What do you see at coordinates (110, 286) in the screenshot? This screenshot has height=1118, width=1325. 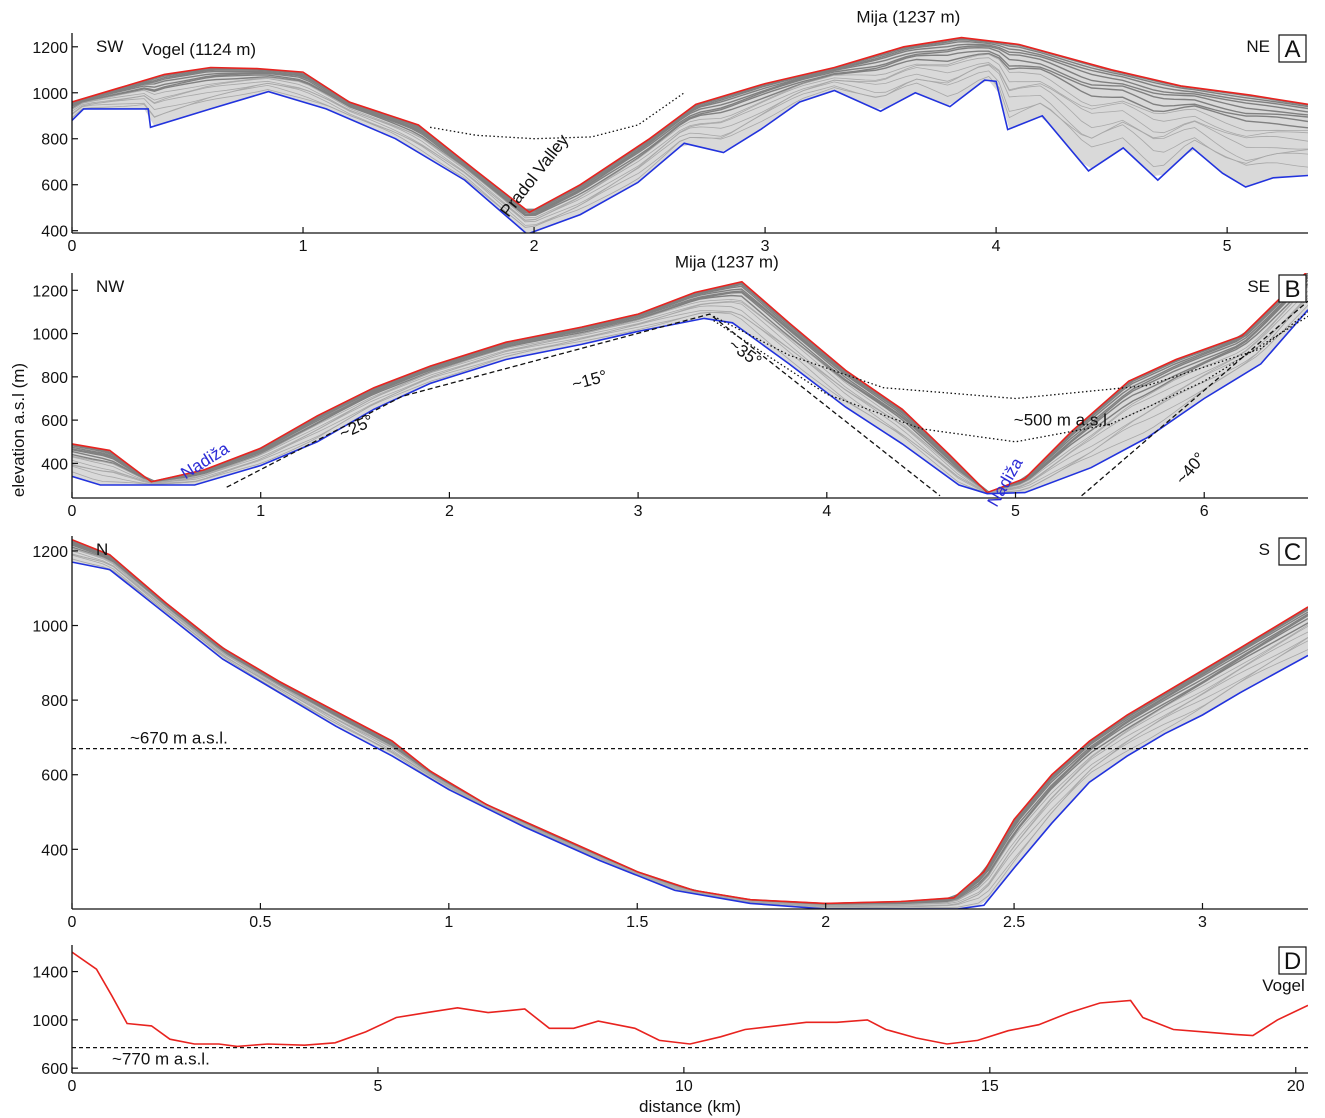 I see `direction-label-left: NW` at bounding box center [110, 286].